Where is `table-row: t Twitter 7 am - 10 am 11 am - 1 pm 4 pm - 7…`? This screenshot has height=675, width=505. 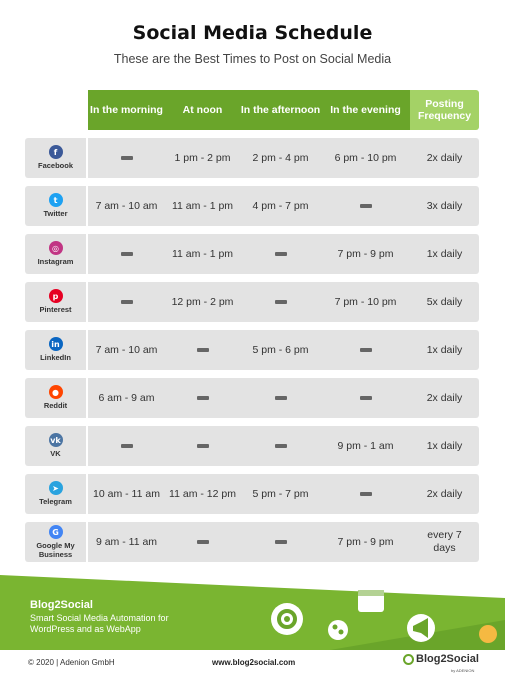 table-row: t Twitter 7 am - 10 am 11 am - 1 pm 4 pm - 7… is located at coordinates (252, 206).